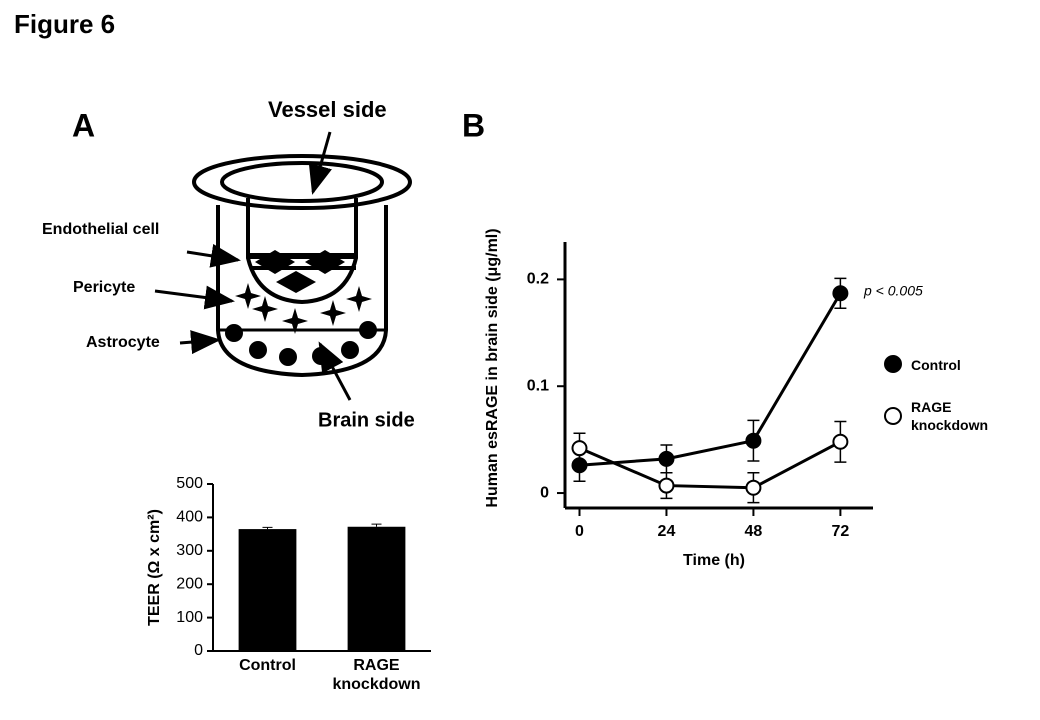 This screenshot has width=1040, height=720. I want to click on y-tick-label: 200, so click(189, 583).